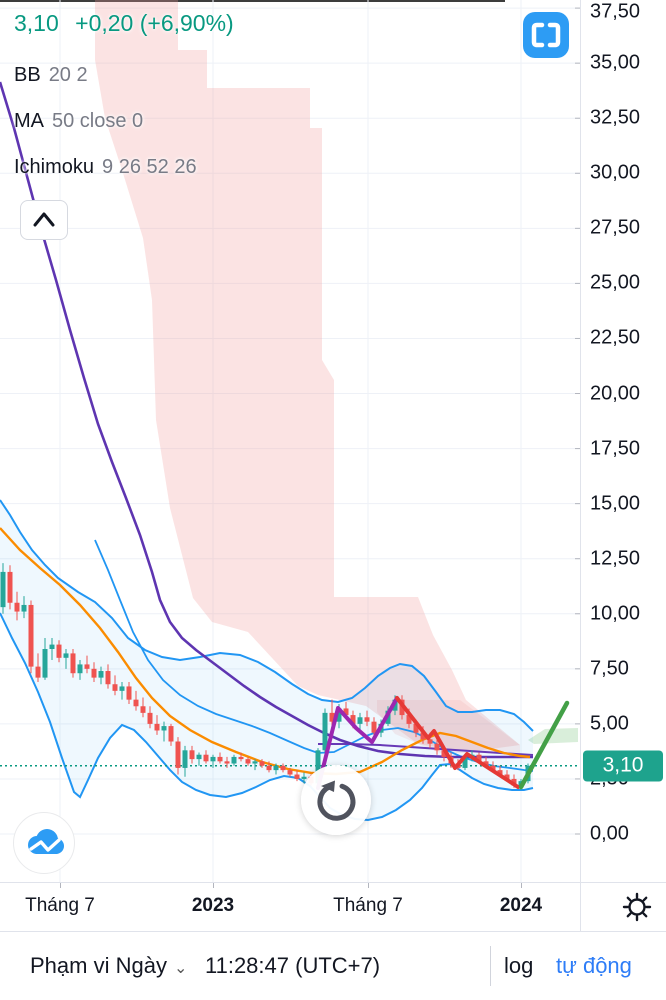  I want to click on reset-chart-button, so click(336, 800).